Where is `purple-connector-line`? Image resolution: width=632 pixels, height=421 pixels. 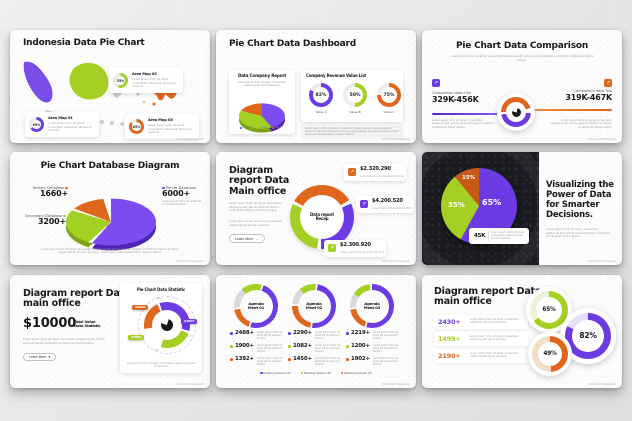 purple-connector-line is located at coordinates (466, 114).